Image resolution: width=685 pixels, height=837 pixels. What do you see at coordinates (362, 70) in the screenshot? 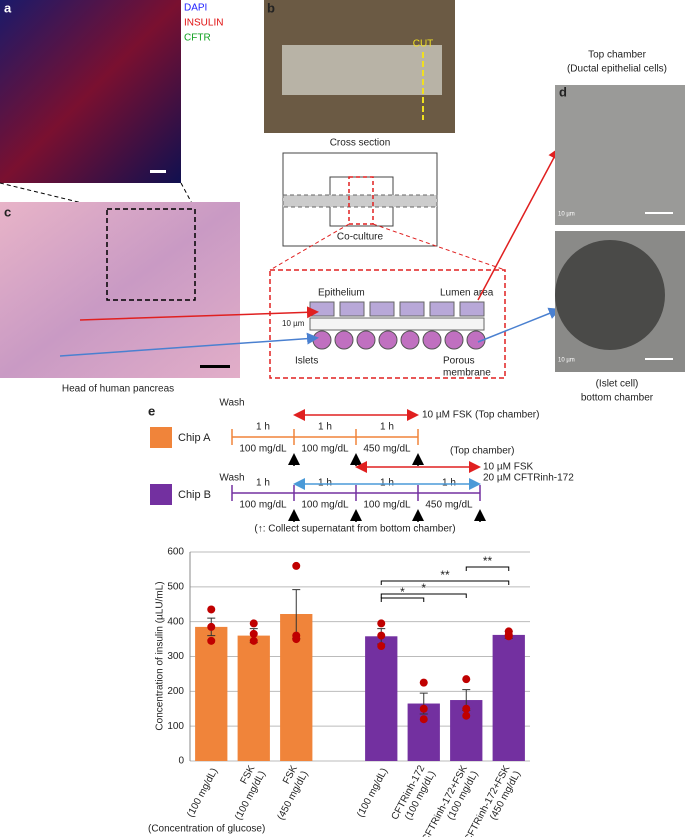
I see `chip` at bounding box center [362, 70].